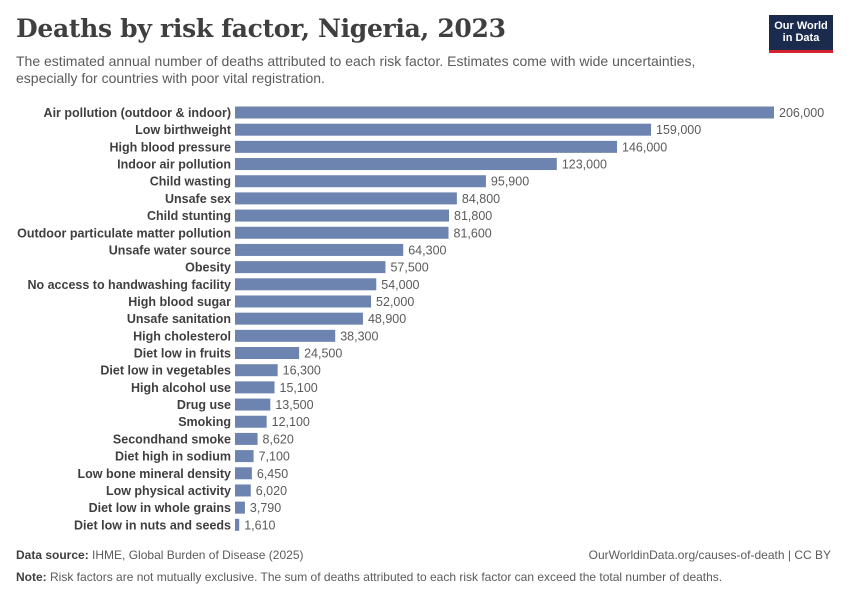 The height and width of the screenshot is (600, 850). Describe the element at coordinates (274, 457) in the screenshot. I see `value-label: 7,100` at that location.